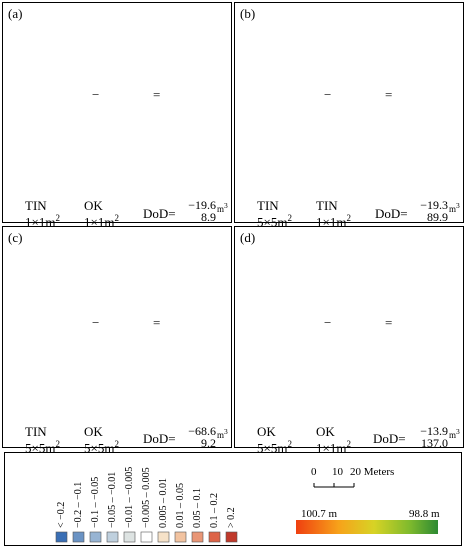 The width and height of the screenshot is (466, 550). I want to click on elevation-colorbar, so click(367, 527).